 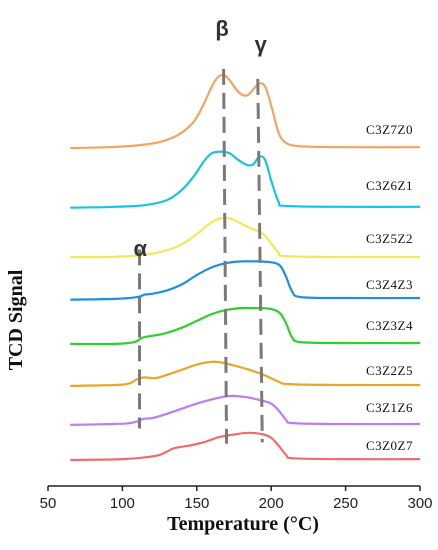 I want to click on series-line-c3z5z2, so click(x=245, y=237).